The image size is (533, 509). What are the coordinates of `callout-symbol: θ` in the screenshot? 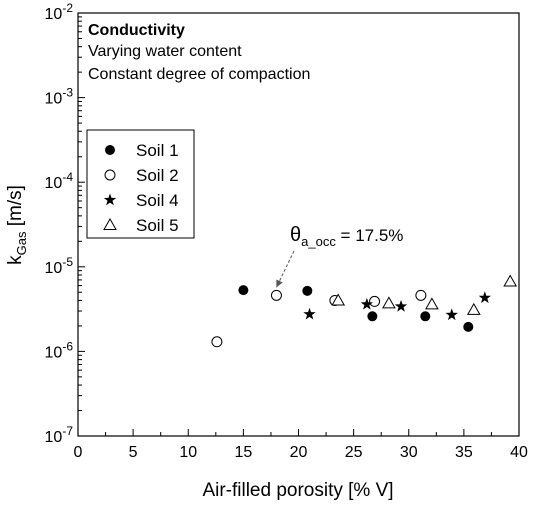 It's located at (295, 235).